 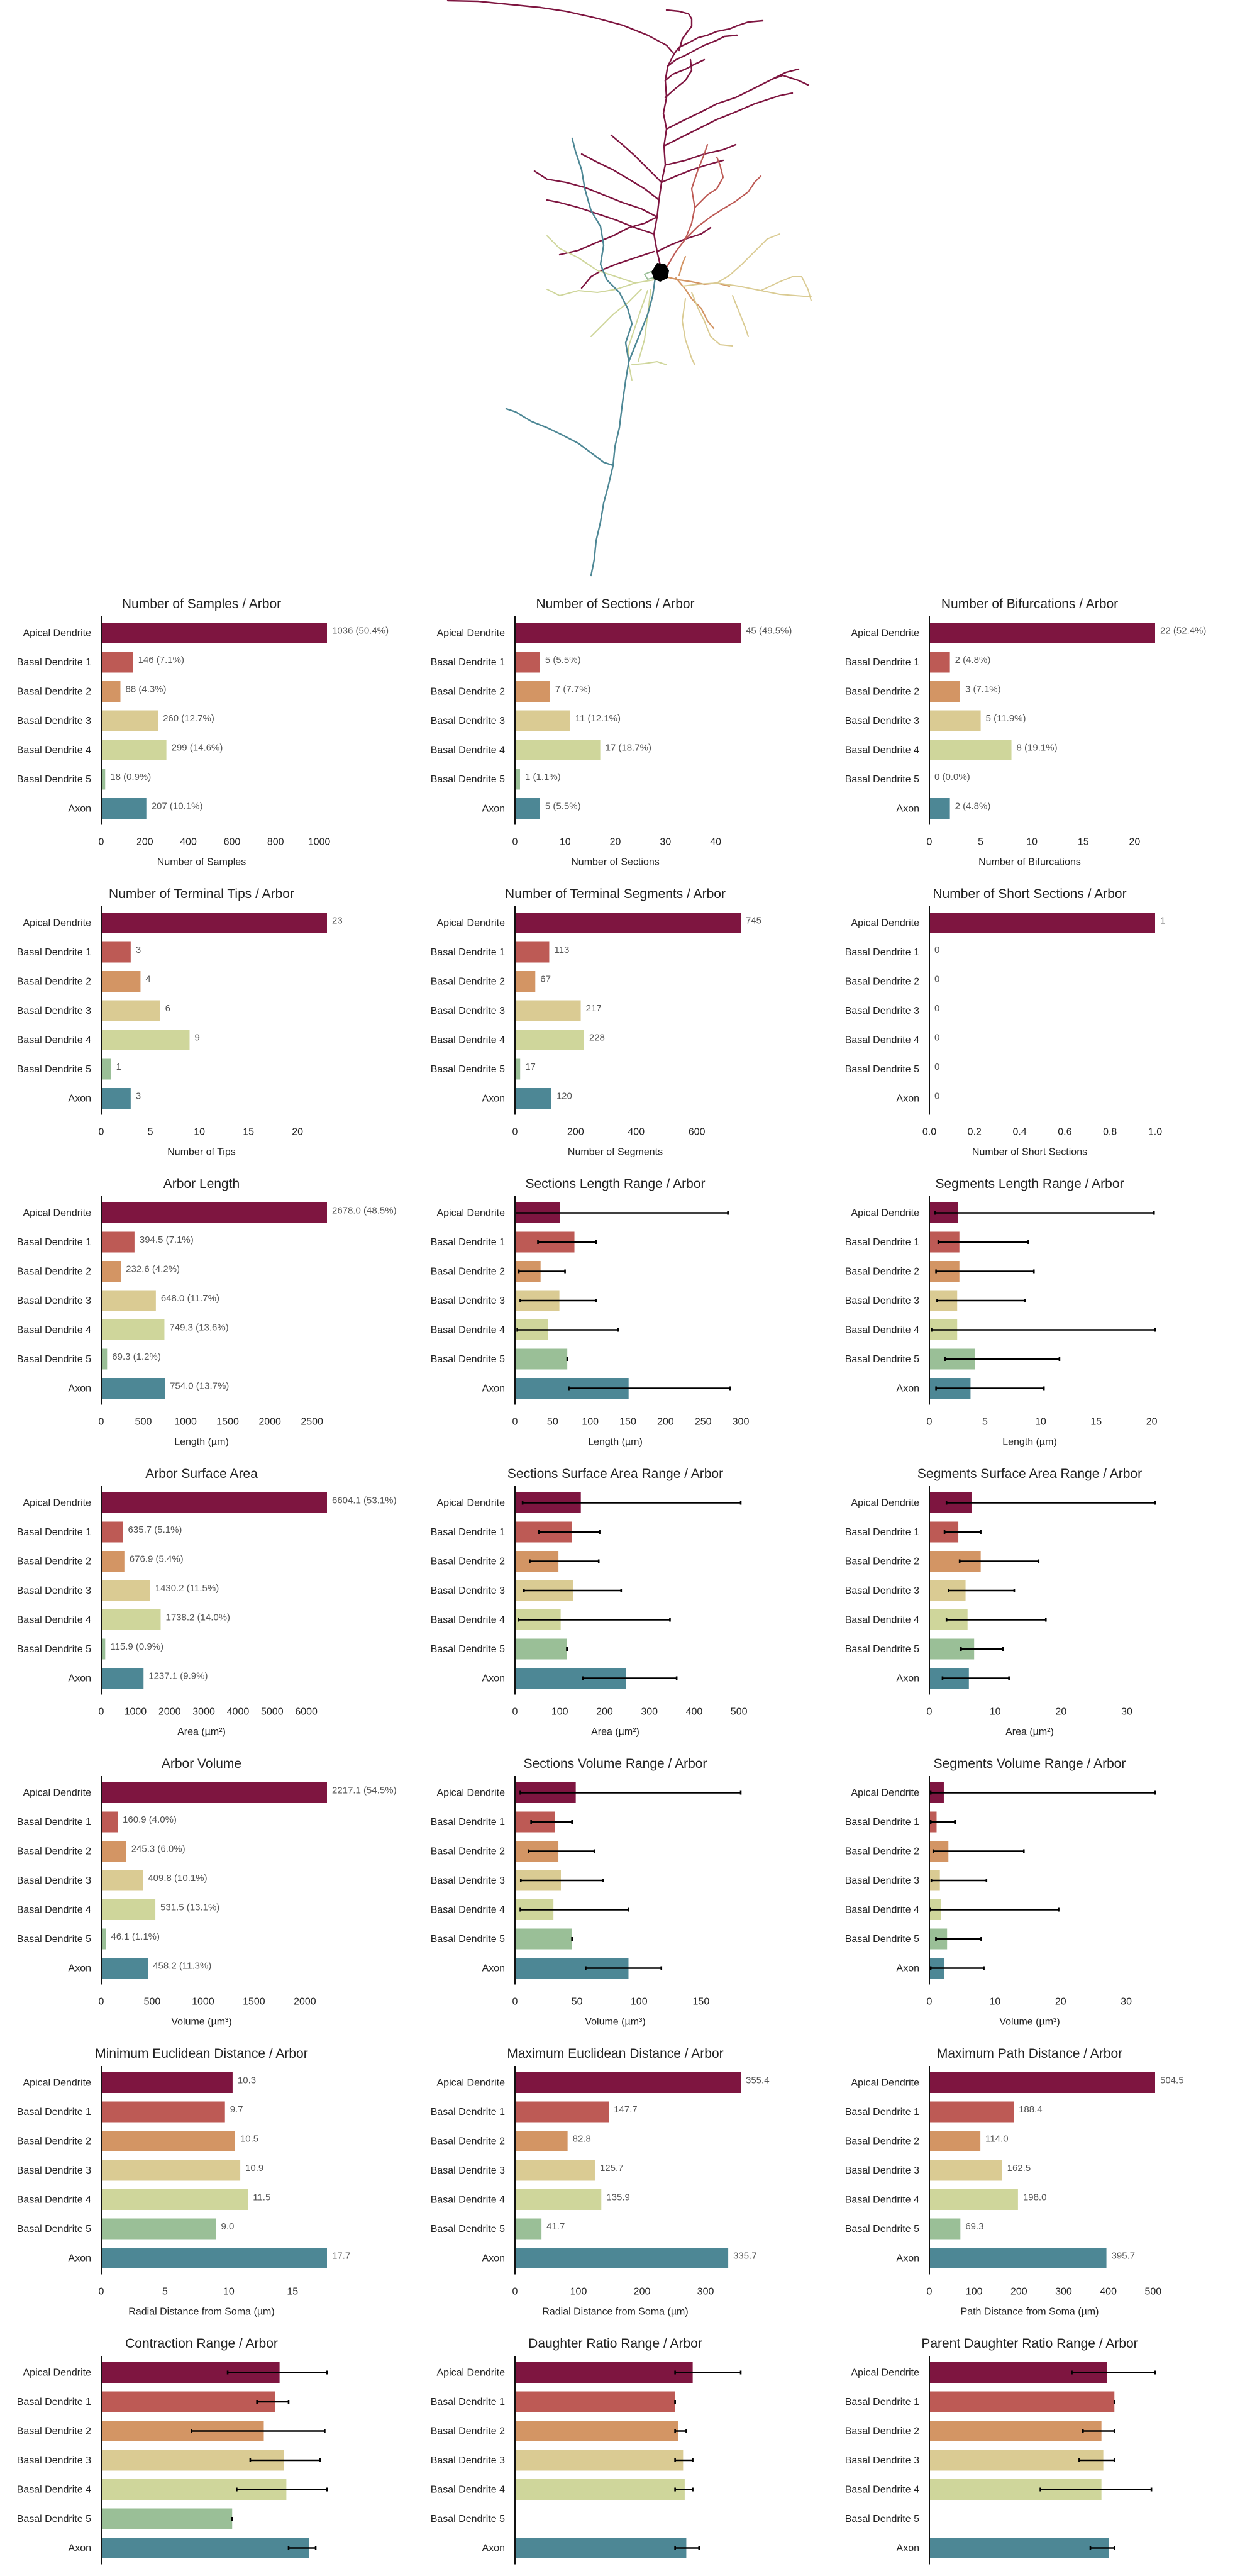 What do you see at coordinates (153, 1269) in the screenshot?
I see `value-label: 232.6 (4.2%)` at bounding box center [153, 1269].